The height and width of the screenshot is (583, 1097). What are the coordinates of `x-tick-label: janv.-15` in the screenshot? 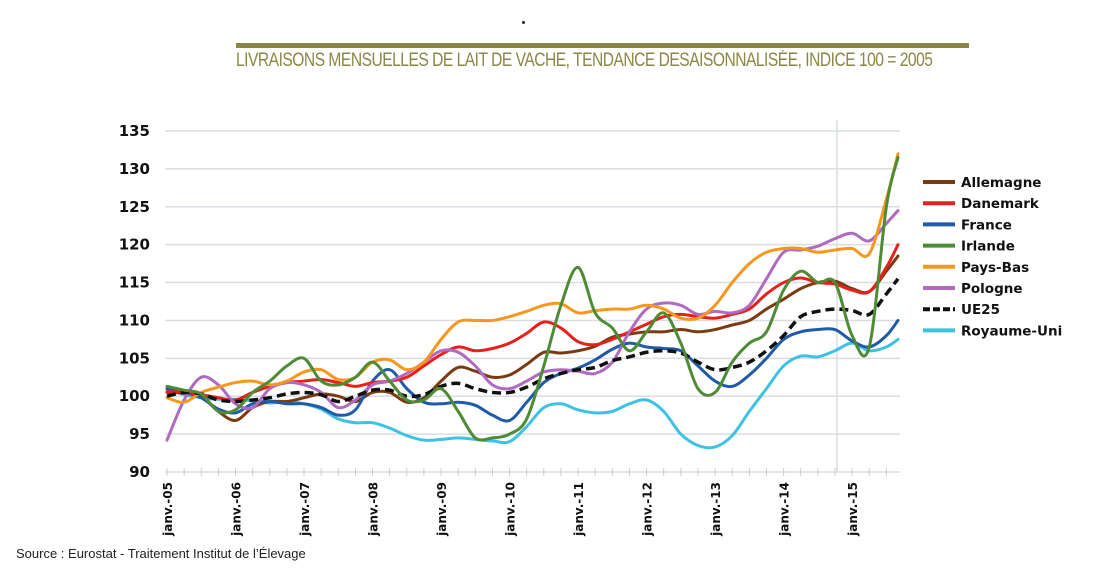 It's located at (853, 509).